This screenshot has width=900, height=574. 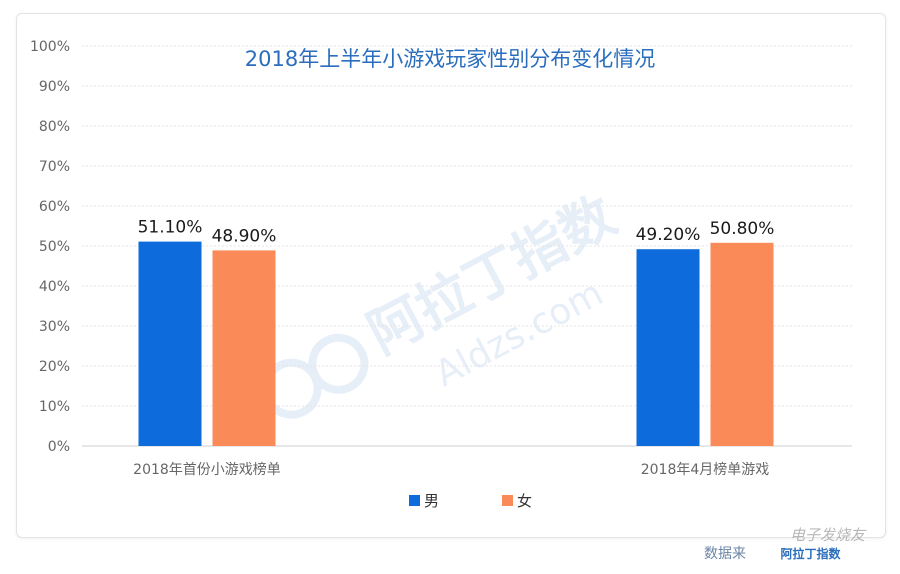 What do you see at coordinates (524, 501) in the screenshot?
I see `legend-label-female: 女` at bounding box center [524, 501].